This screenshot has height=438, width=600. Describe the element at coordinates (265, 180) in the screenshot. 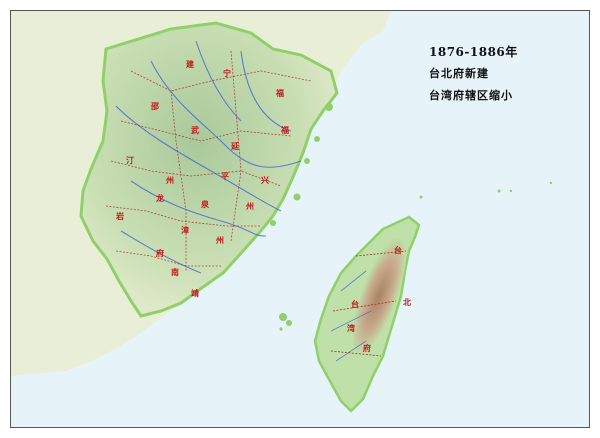

I see `svg-text: 兴` at that location.